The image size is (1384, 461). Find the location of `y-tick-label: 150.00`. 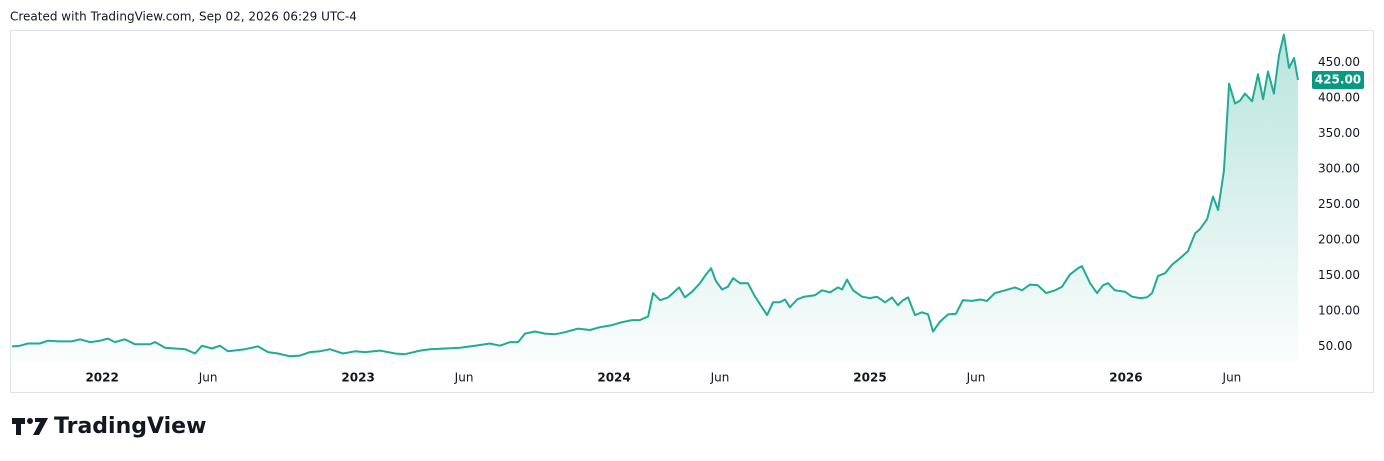

y-tick-label: 150.00 is located at coordinates (1339, 275).